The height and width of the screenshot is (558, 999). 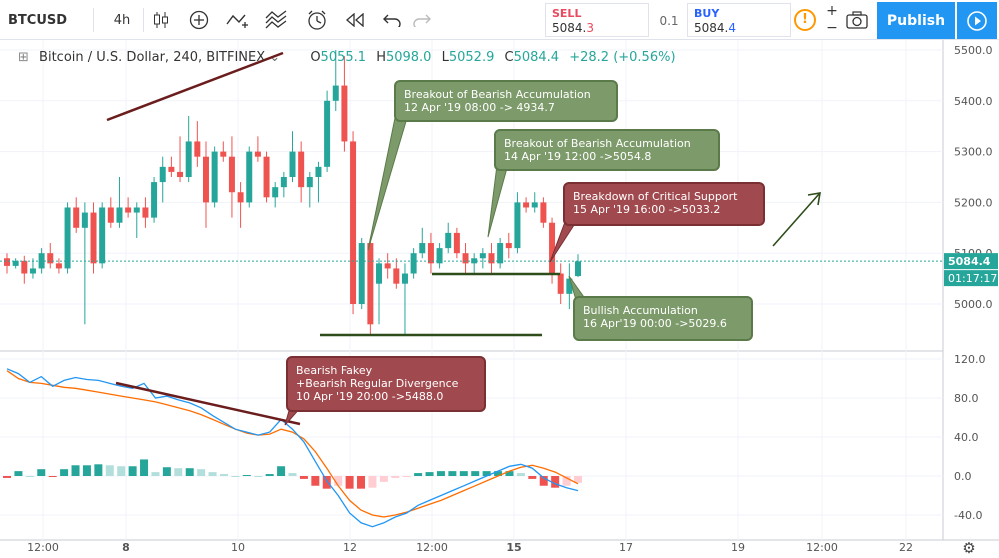 What do you see at coordinates (238, 20) in the screenshot?
I see `compare-icon` at bounding box center [238, 20].